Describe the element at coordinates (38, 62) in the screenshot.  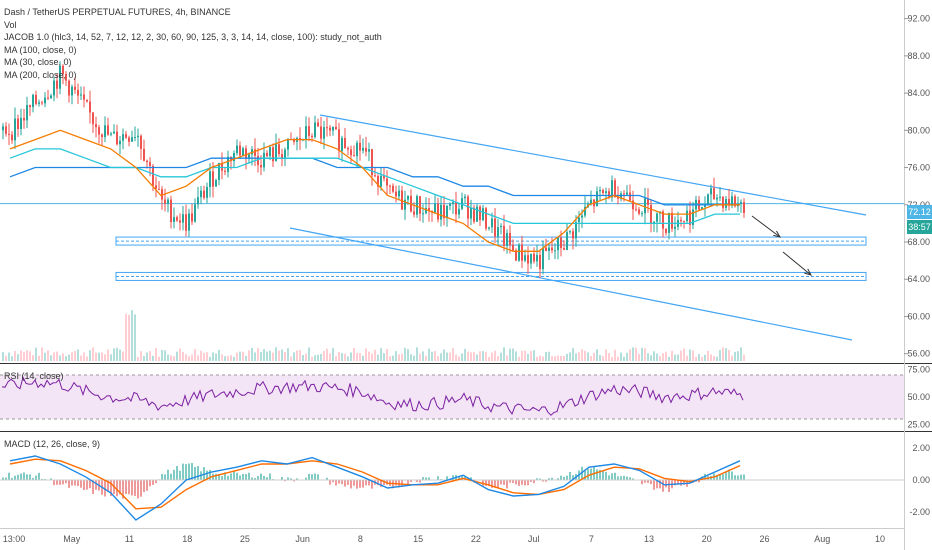
I see `indicator-ma-30: MA (30, close, 0)` at that location.